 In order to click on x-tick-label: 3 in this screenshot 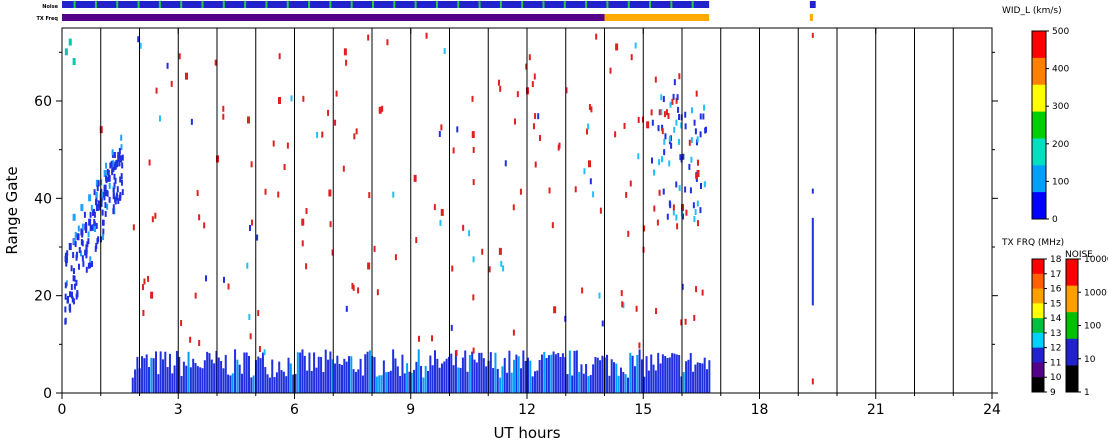, I will do `click(178, 410)`.